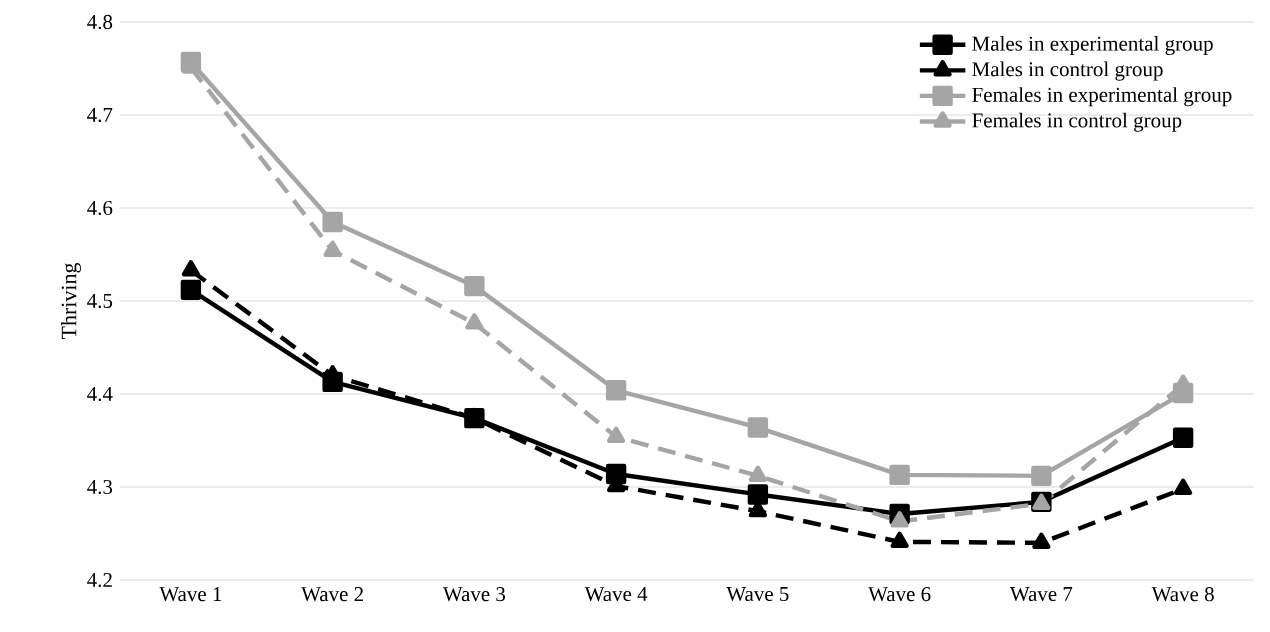 The height and width of the screenshot is (632, 1270). I want to click on x-tick-label: Wave 3, so click(474, 594).